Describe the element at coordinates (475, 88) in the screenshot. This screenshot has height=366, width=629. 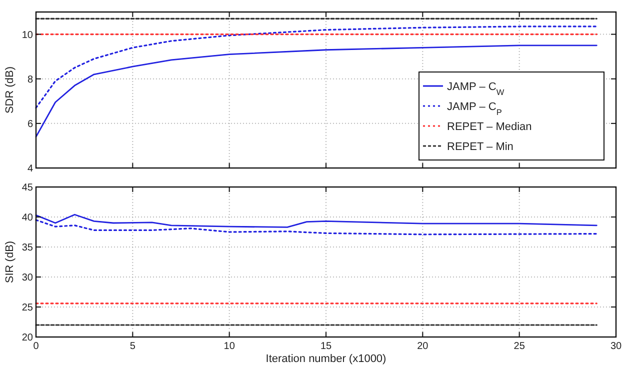
I see `legend-label: JAMP – C$_{W}$` at that location.